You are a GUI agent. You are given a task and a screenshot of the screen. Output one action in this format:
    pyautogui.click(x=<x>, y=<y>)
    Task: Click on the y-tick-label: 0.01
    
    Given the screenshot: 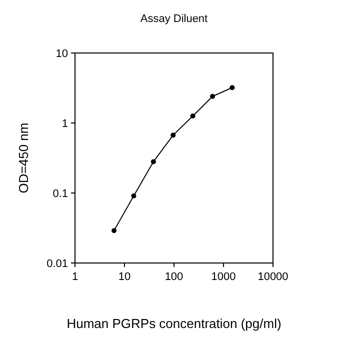 What is the action you would take?
    pyautogui.click(x=57, y=264)
    